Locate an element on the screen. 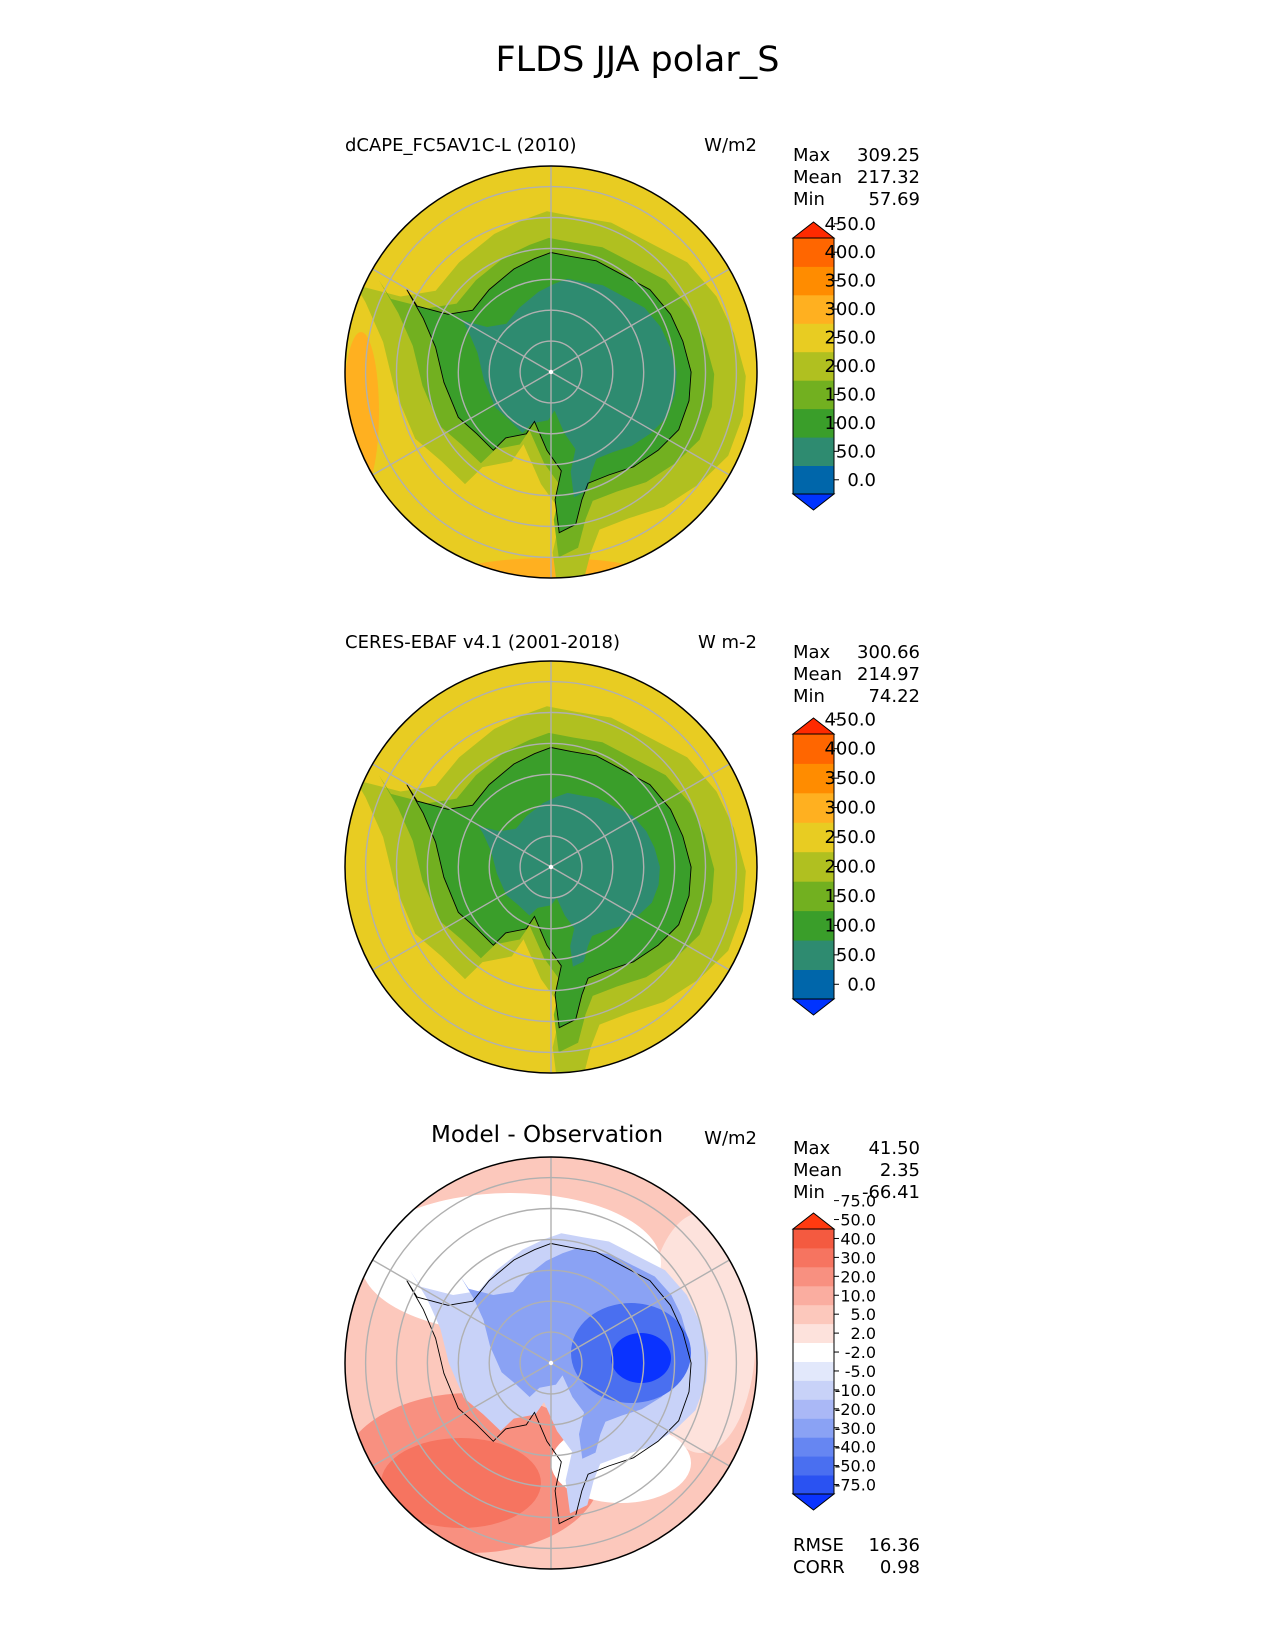 The height and width of the screenshot is (1650, 1275). colorbar-tick-label: 100.0 is located at coordinates (850, 423).